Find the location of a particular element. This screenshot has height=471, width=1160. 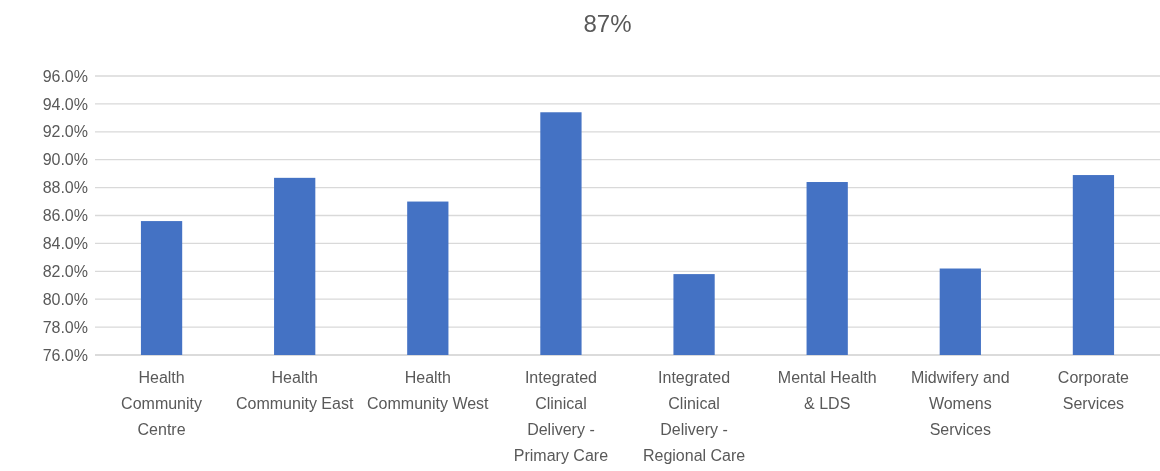

y-tick-label: 94.0% is located at coordinates (65, 104).